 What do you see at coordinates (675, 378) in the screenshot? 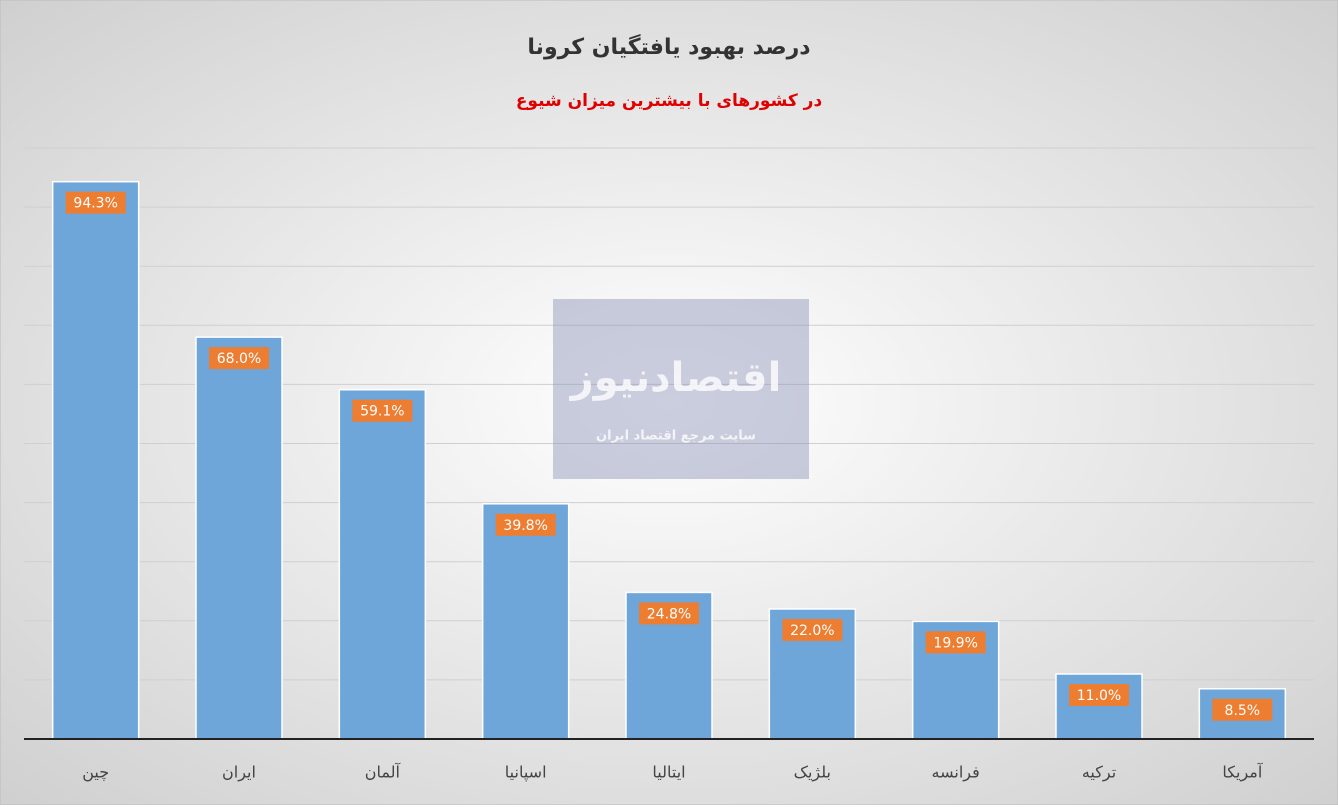
I see `watermark-title: اقتصادنیوز` at bounding box center [675, 378].